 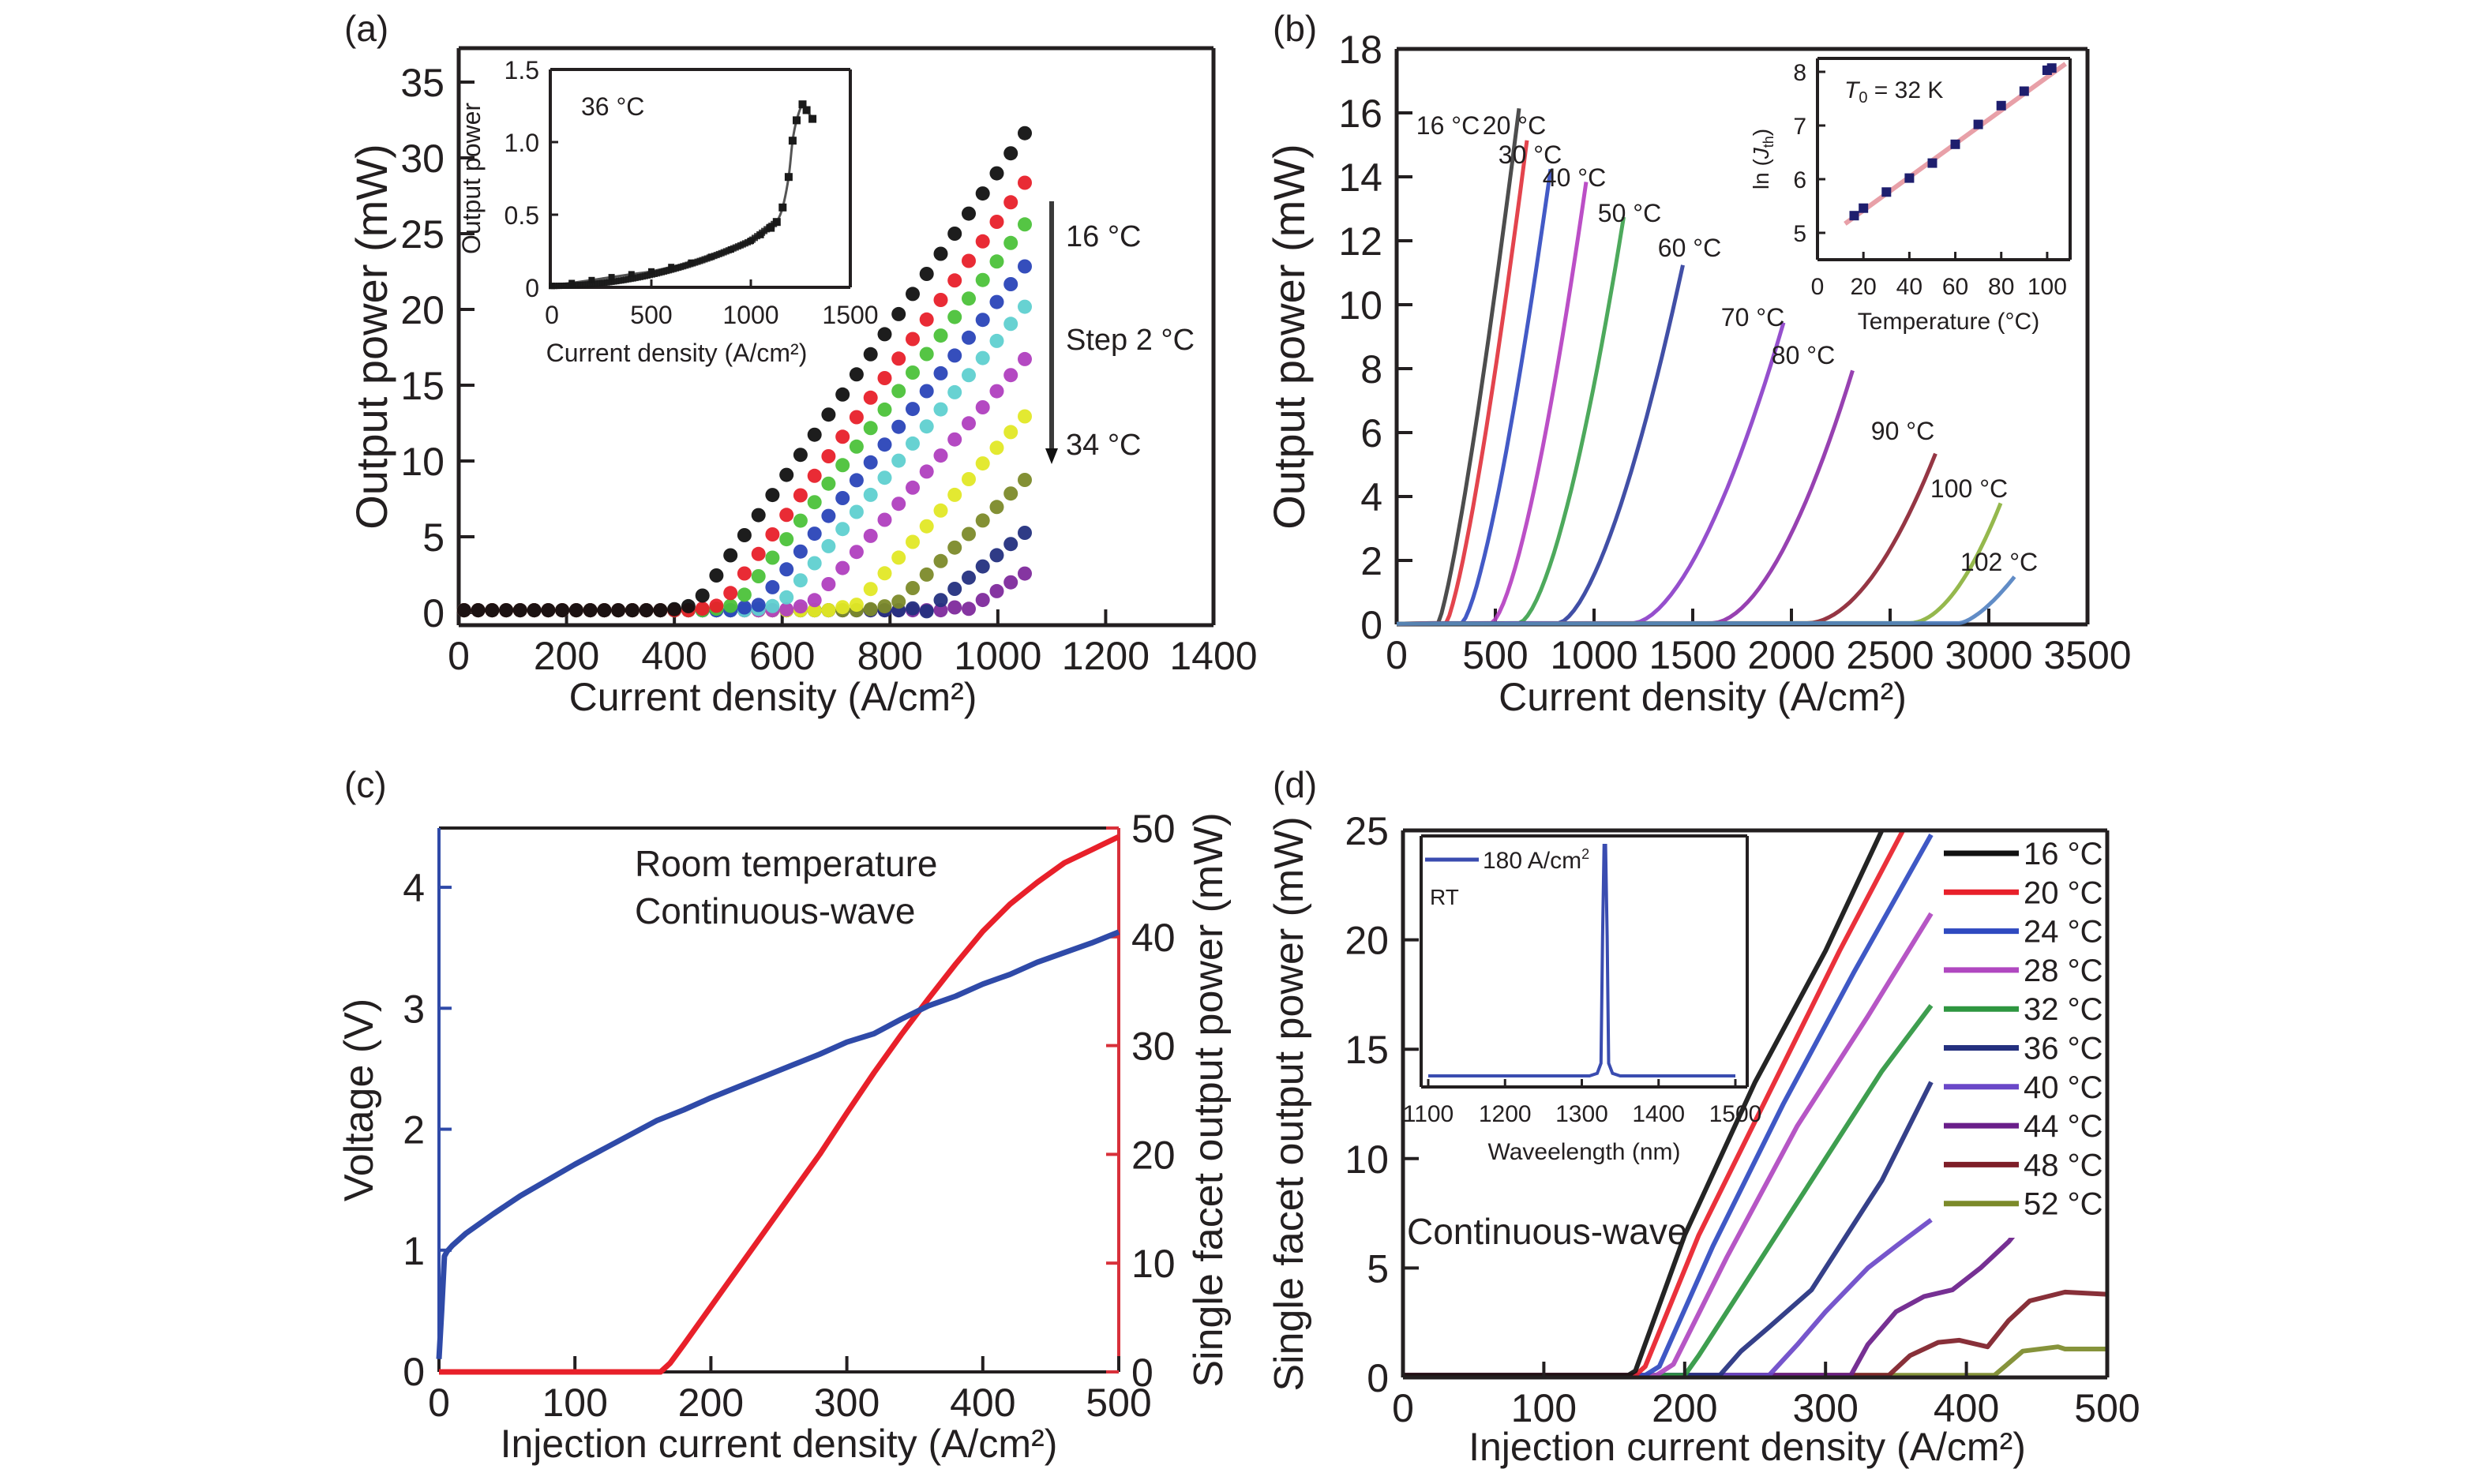 I want to click on panel-c-xtick-label: 500, so click(x=1118, y=1403).